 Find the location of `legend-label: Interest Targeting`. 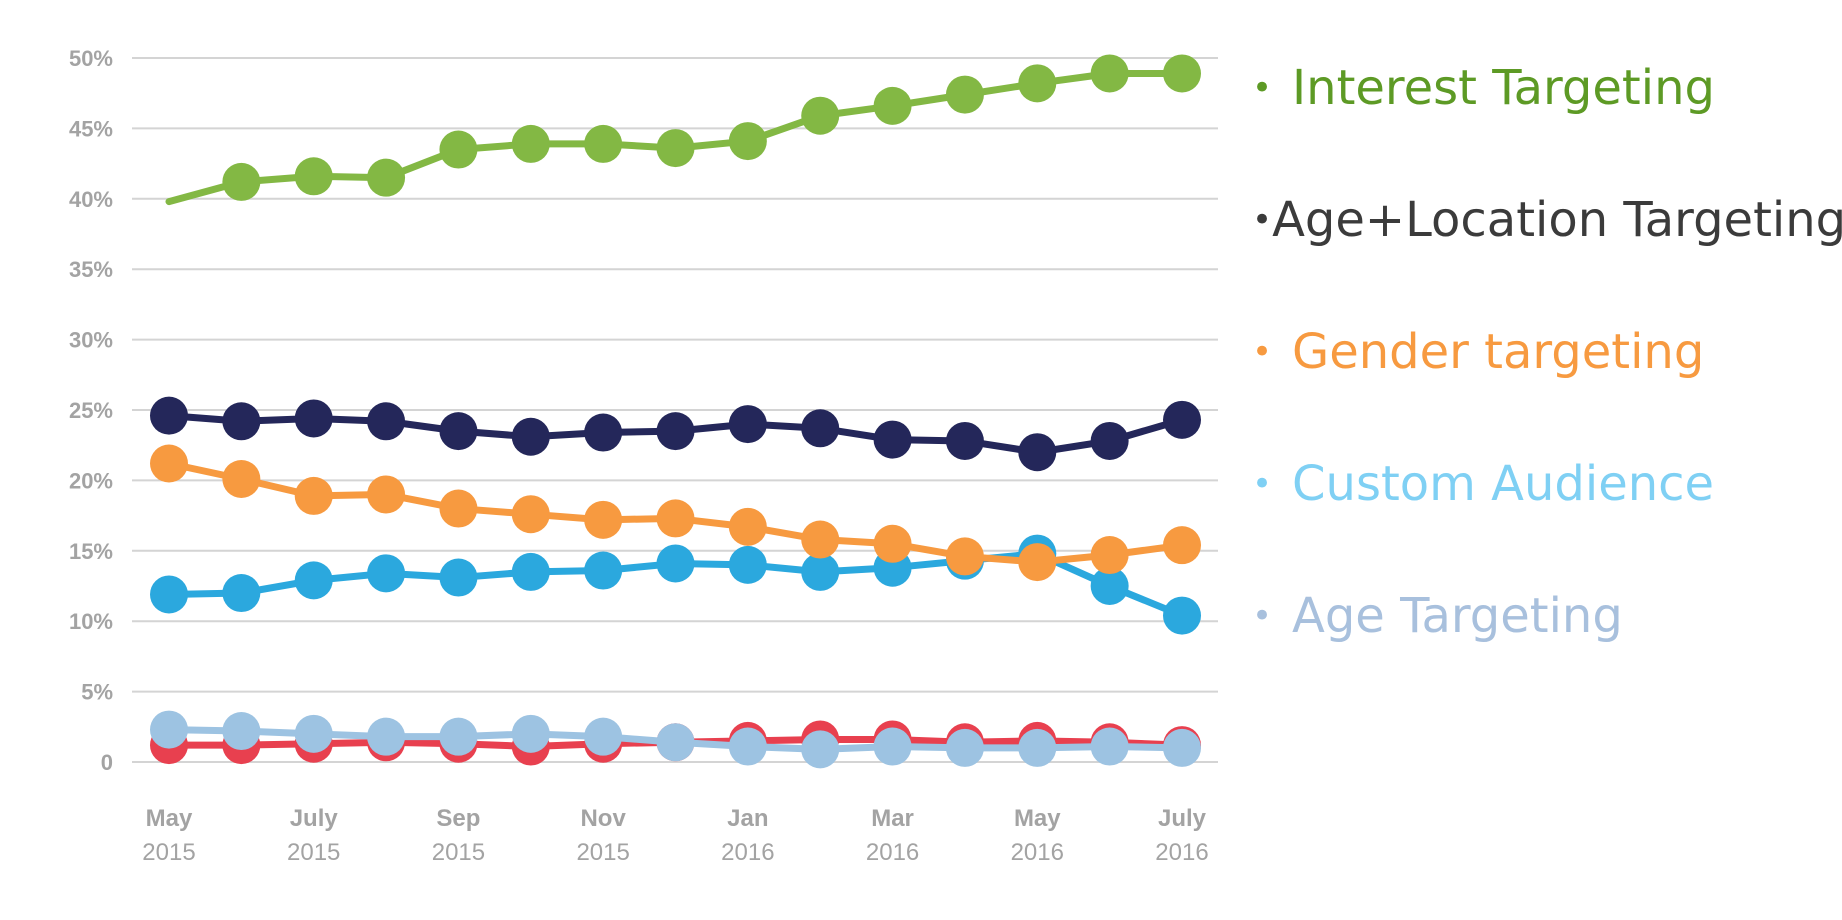

legend-label: Interest Targeting is located at coordinates (1503, 88).